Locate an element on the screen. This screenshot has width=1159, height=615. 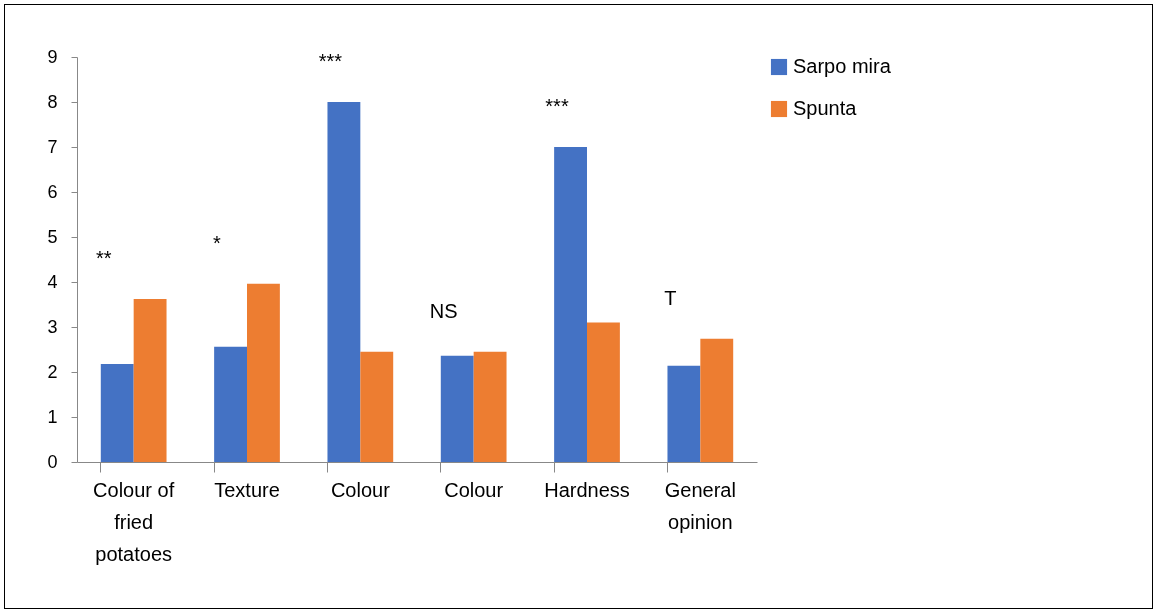
annotation: ** is located at coordinates (103, 258).